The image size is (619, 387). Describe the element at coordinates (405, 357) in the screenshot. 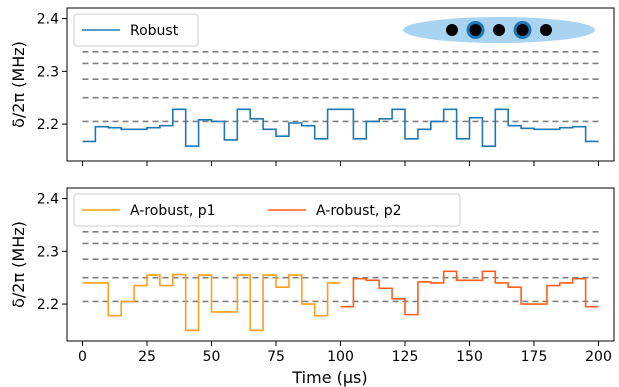

I see `x-tick-label: 125` at that location.